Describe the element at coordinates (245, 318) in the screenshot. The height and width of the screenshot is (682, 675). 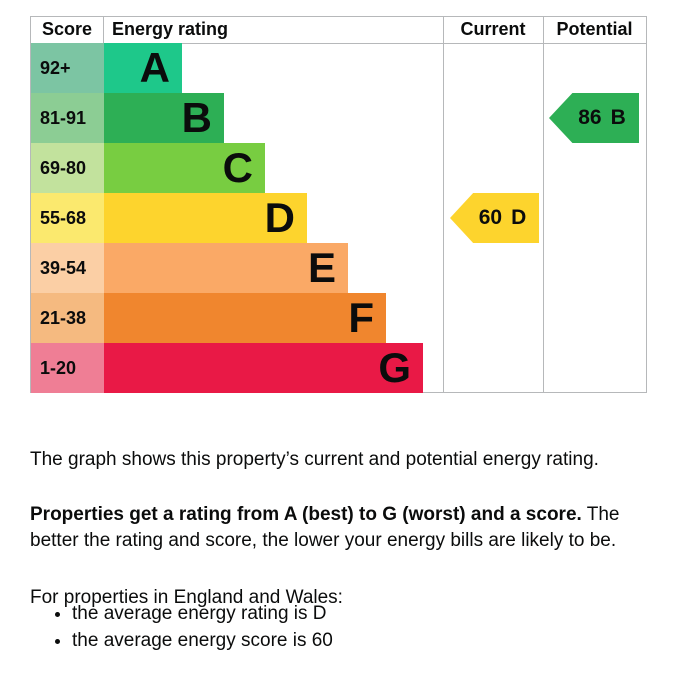
I see `band-bar-f: F` at that location.